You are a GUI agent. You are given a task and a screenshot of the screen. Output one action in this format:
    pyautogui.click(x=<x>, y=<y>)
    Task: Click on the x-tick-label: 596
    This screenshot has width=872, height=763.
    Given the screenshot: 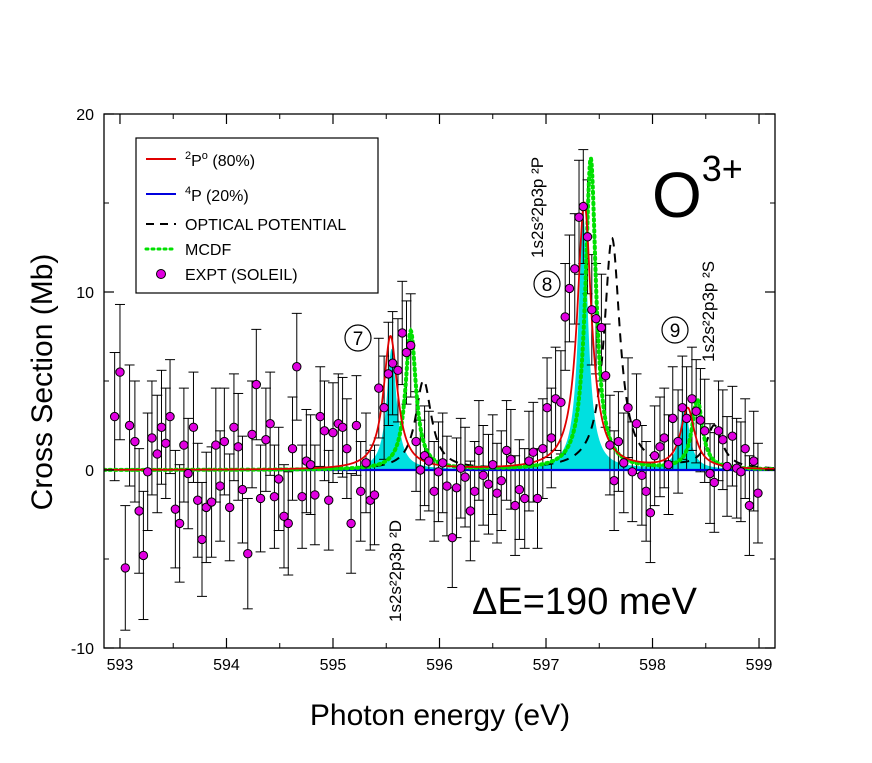 What is the action you would take?
    pyautogui.click(x=439, y=665)
    